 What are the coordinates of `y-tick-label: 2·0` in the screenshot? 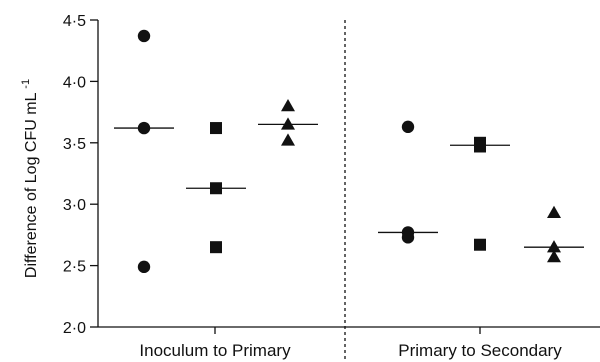 It's located at (74, 328).